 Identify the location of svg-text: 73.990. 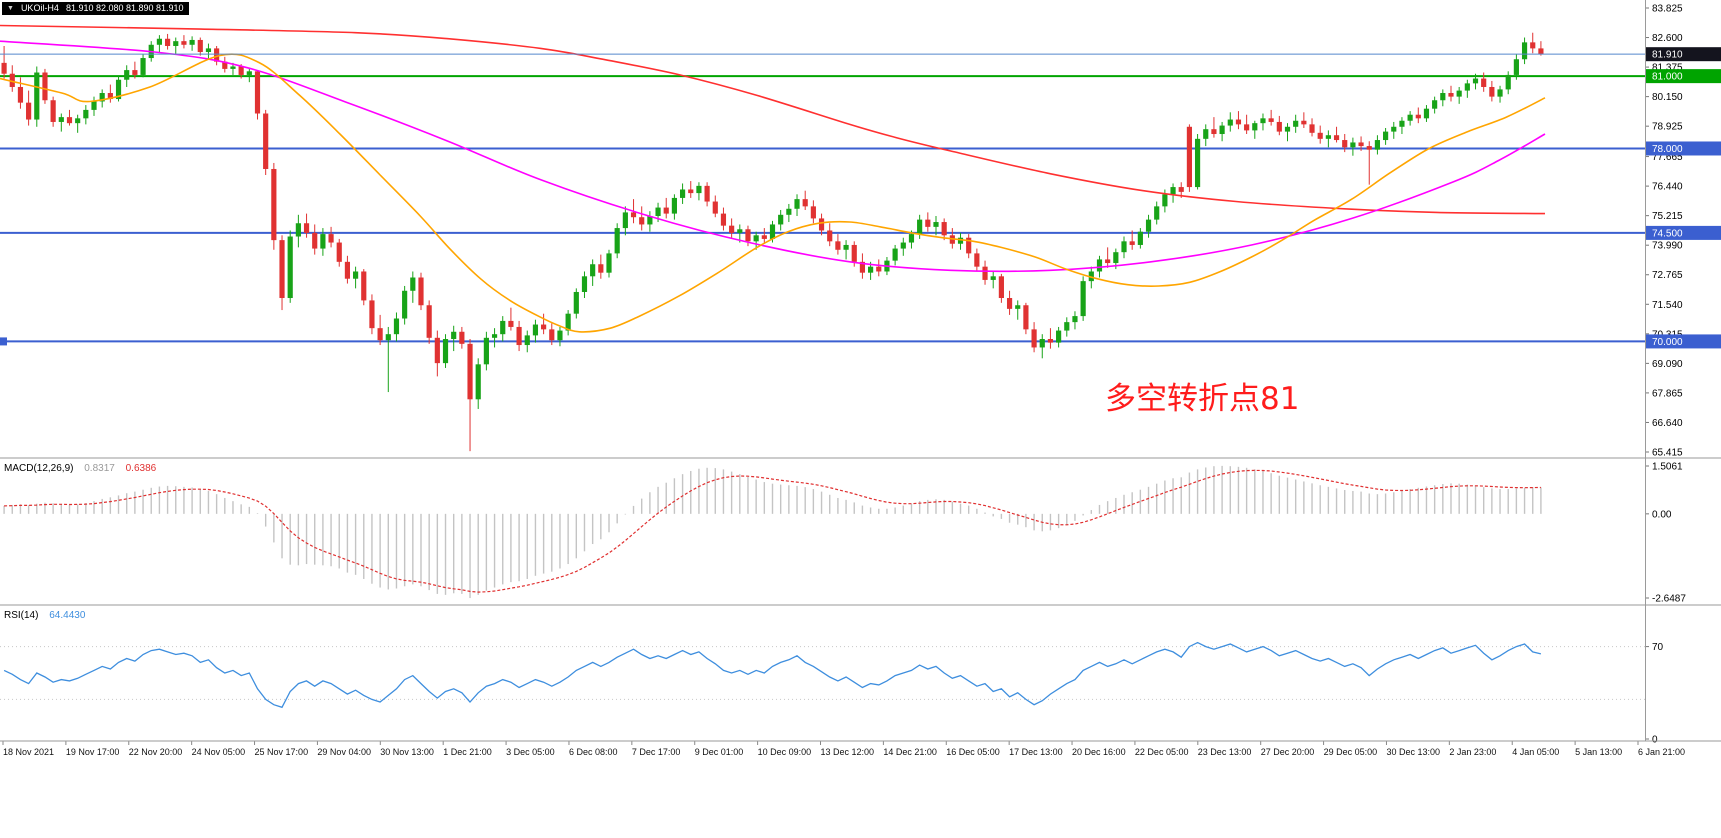
(1667, 246).